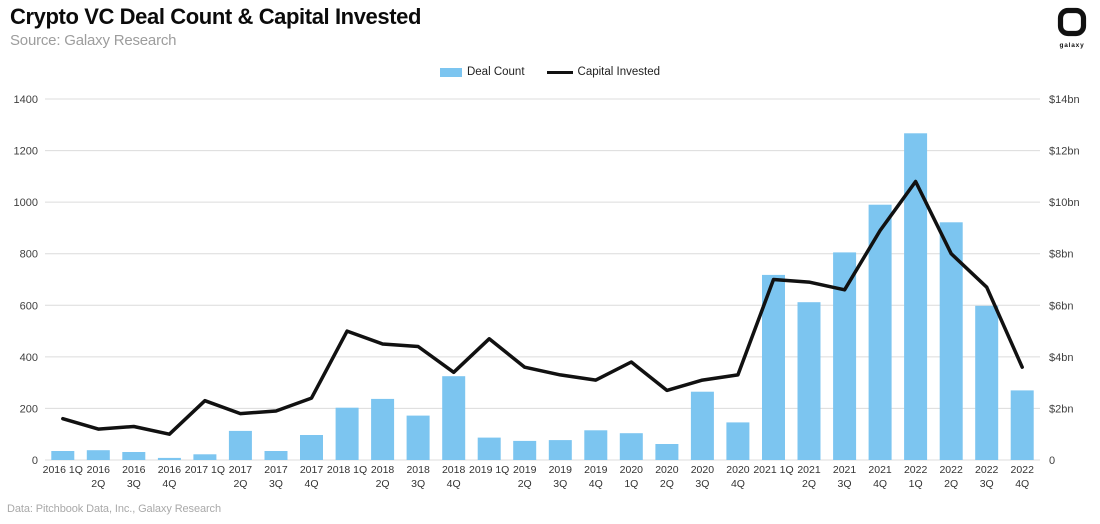  Describe the element at coordinates (170, 477) in the screenshot. I see `x-axis-label: 2016 4Q` at that location.